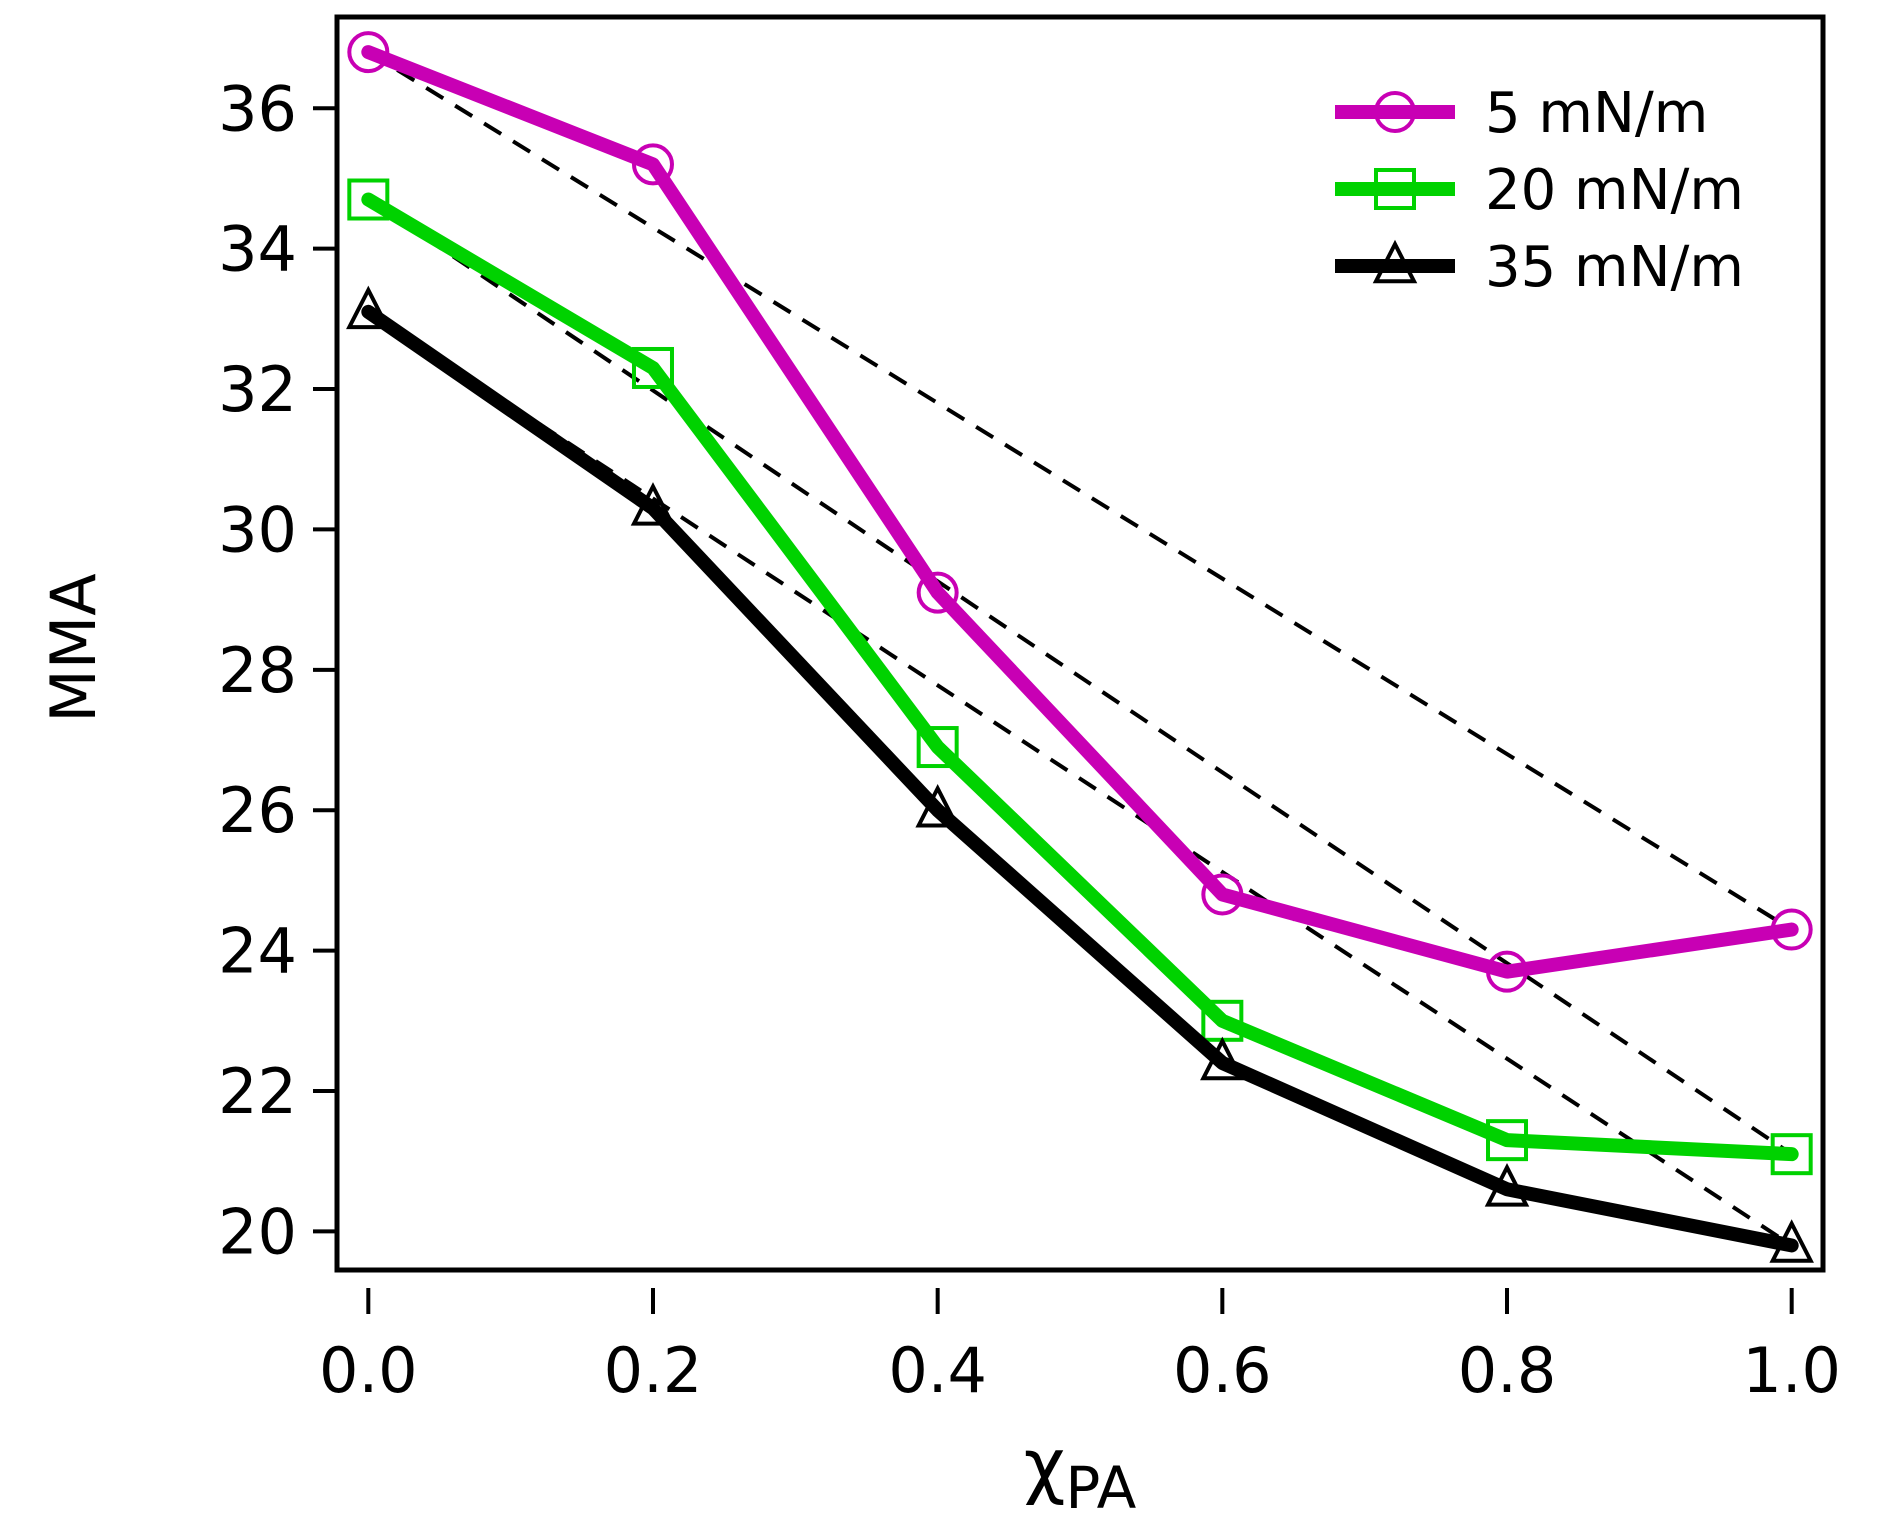 The image size is (1899, 1522). I want to click on x-tick-label-2: 0.4, so click(937, 1370).